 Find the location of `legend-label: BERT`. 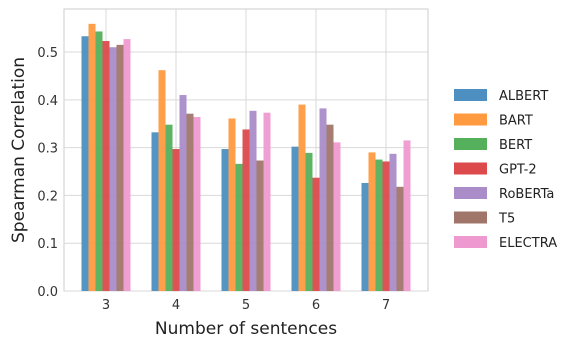

legend-label: BERT is located at coordinates (515, 145).